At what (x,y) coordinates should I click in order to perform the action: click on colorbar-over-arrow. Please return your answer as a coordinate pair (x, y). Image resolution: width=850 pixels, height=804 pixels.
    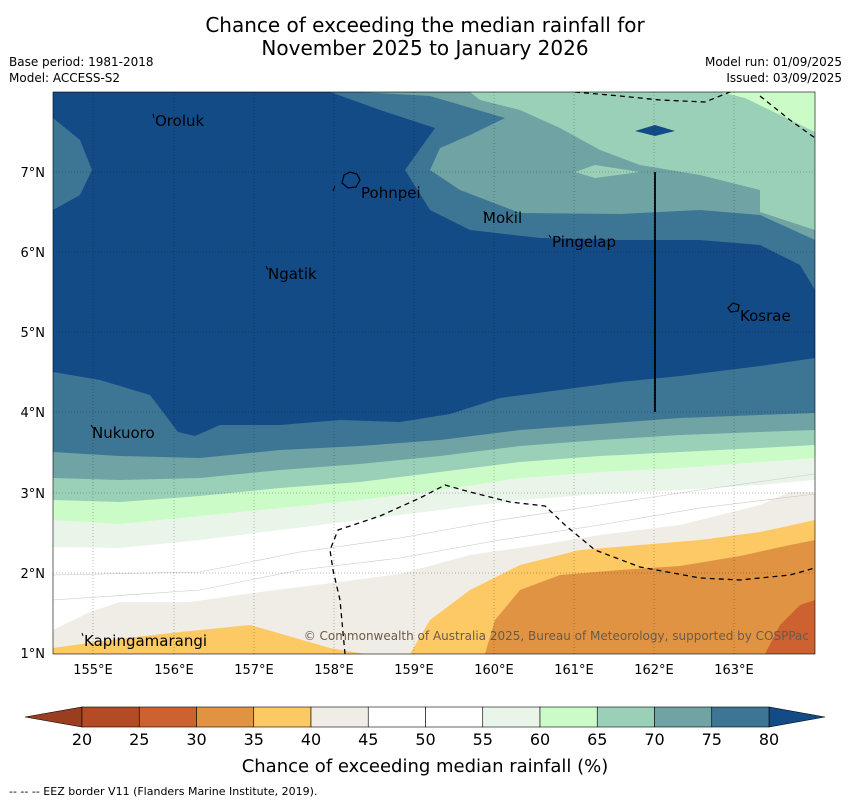
    Looking at the image, I should click on (797, 717).